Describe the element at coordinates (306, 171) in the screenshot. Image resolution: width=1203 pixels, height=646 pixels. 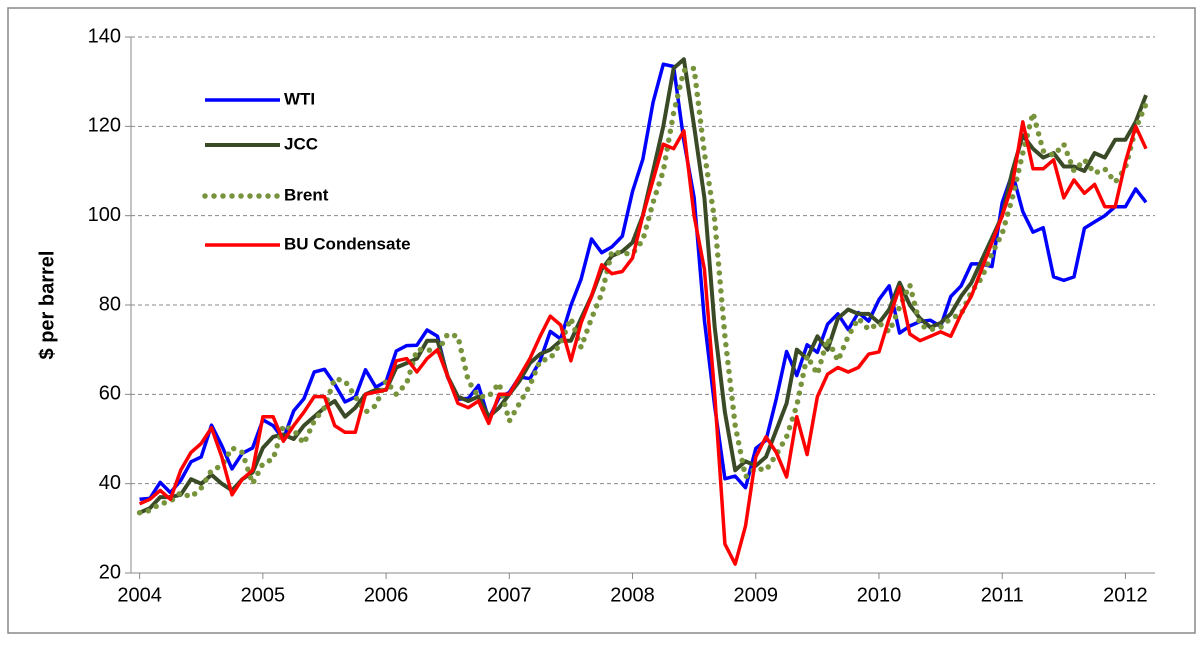
I see `legend: WTI JCC Brent BU Condensate` at that location.